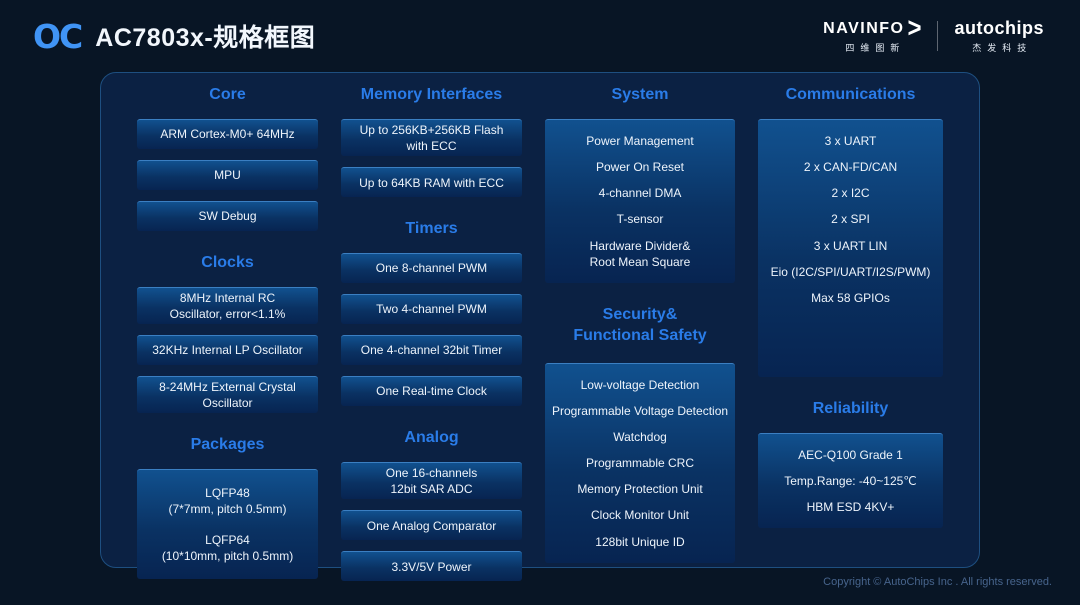 The image size is (1080, 605). I want to click on spec-item-line: Max 58 GPIOs, so click(850, 297).